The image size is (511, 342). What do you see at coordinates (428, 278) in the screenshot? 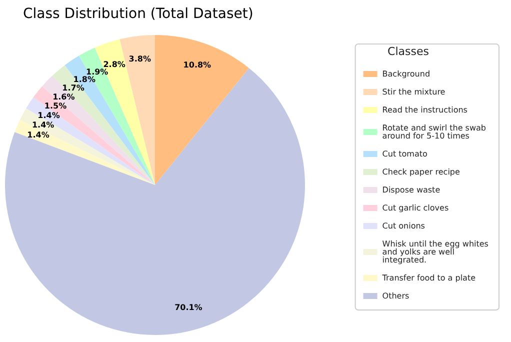
I see `legend-label: Transfer food to a plate` at bounding box center [428, 278].